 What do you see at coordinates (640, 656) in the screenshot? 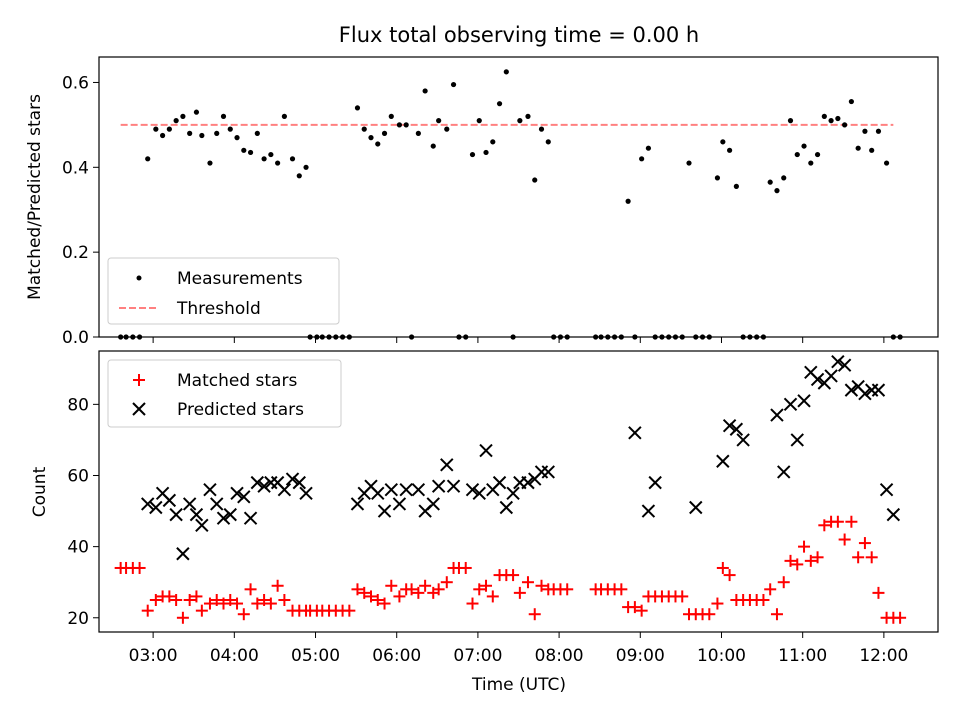
I see `x-tick-label: 09:00` at bounding box center [640, 656].